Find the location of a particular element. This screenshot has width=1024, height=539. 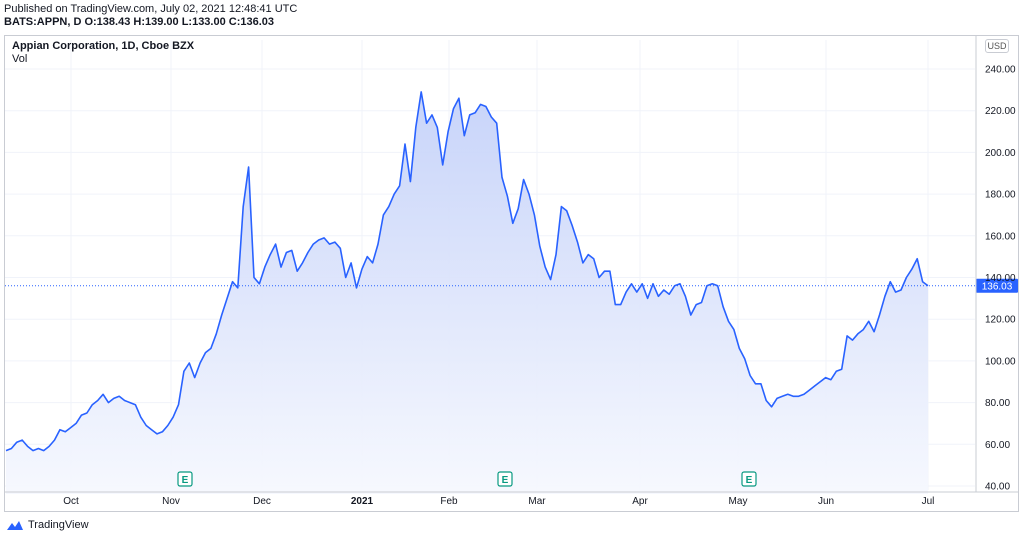

time-axis-label: Mar is located at coordinates (537, 501).